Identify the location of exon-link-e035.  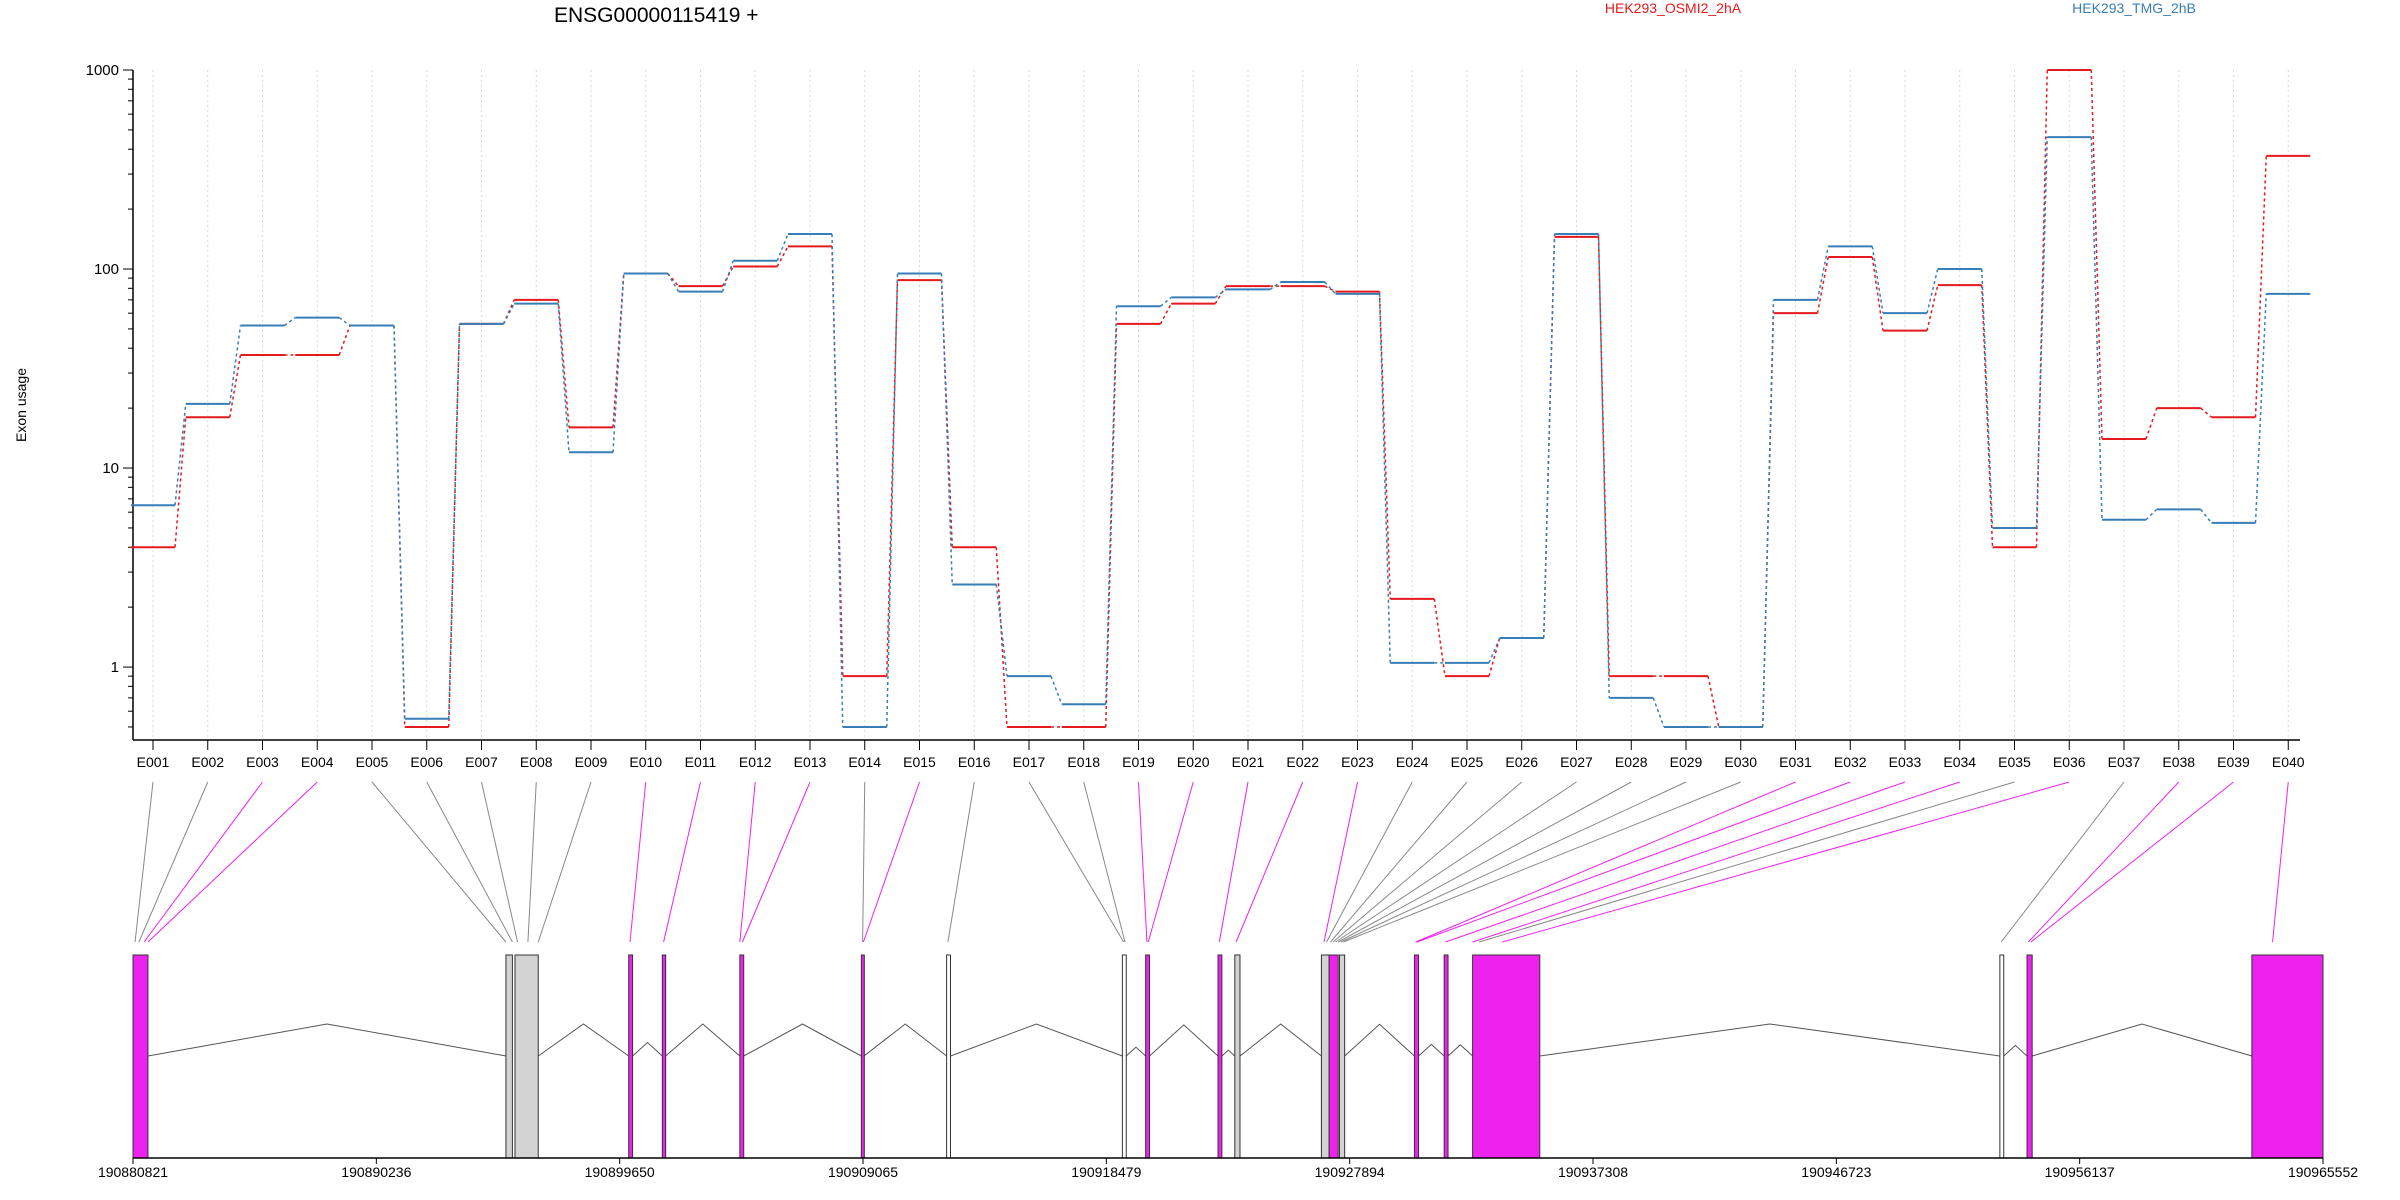
(1746, 862).